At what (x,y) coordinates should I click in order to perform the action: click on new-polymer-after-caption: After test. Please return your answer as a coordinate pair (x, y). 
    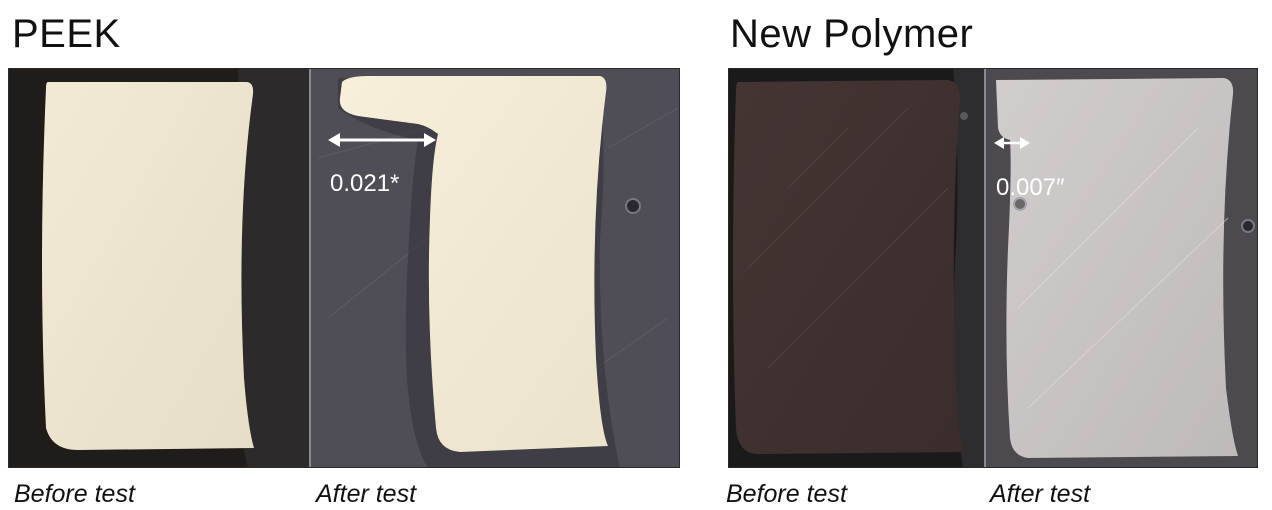
    Looking at the image, I should click on (1040, 494).